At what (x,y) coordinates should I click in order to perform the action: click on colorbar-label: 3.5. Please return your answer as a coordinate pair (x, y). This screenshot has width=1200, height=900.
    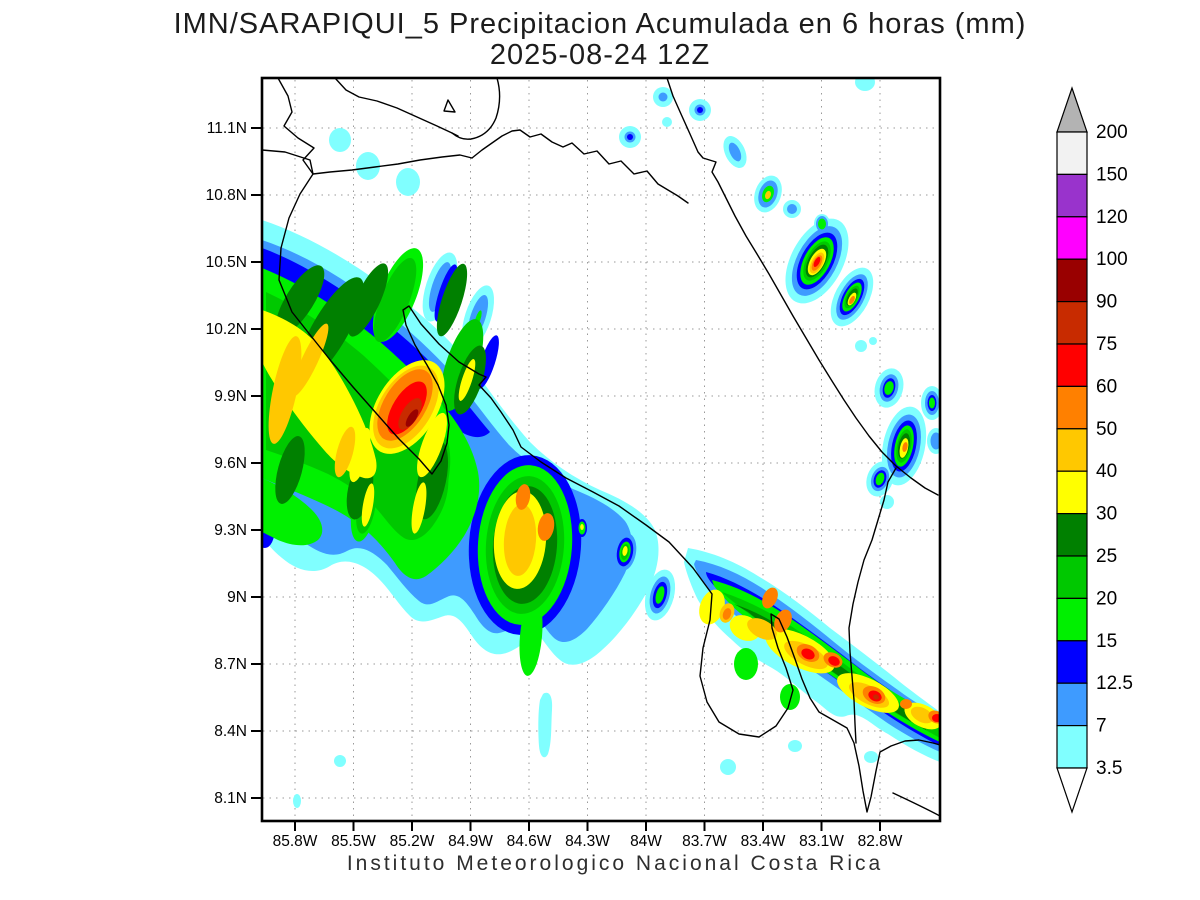
    Looking at the image, I should click on (1109, 768).